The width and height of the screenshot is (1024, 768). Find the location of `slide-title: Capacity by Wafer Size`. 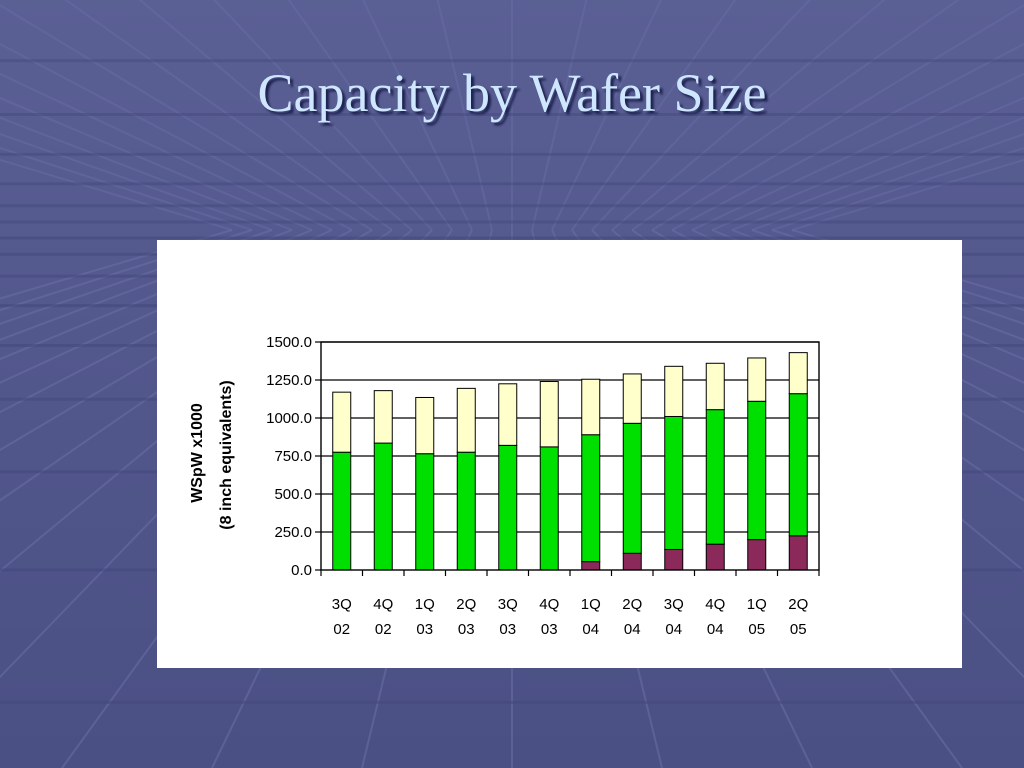

slide-title: Capacity by Wafer Size is located at coordinates (512, 93).